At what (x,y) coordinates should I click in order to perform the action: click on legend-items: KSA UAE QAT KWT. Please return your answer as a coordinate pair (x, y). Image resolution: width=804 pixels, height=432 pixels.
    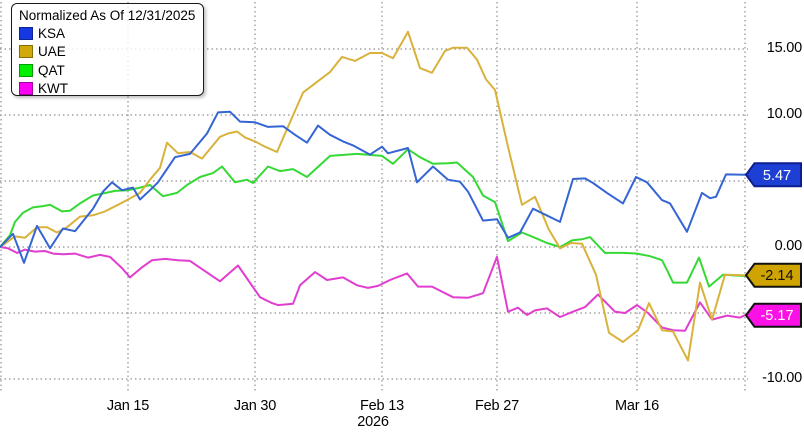
    Looking at the image, I should click on (107, 61).